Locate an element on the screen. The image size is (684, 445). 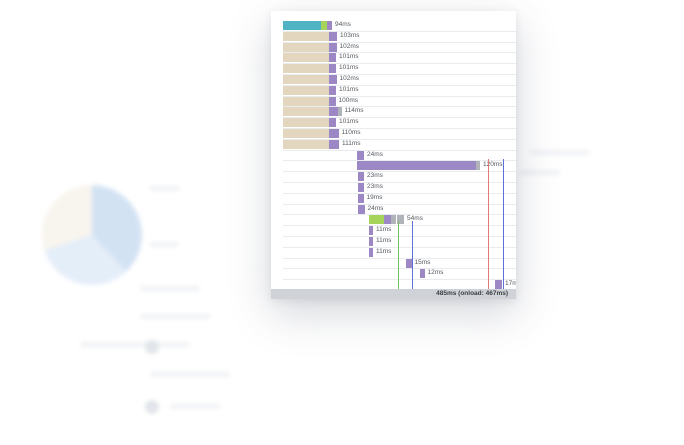
request-row: 120ms is located at coordinates (399, 166).